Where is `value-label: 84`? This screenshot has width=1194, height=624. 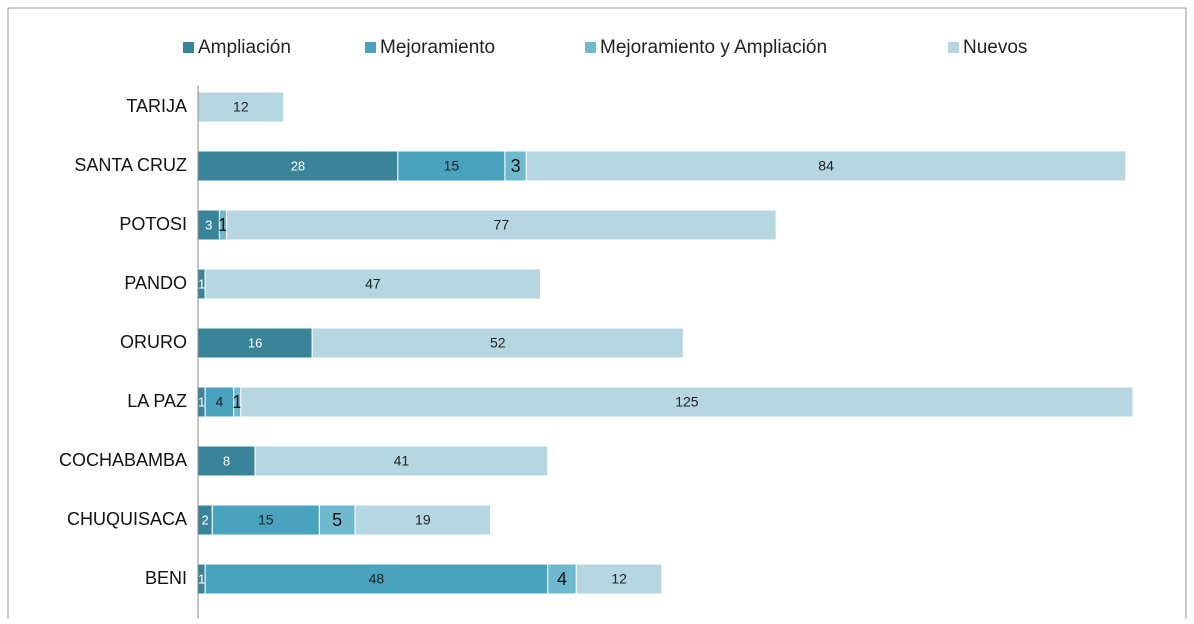
value-label: 84 is located at coordinates (826, 166).